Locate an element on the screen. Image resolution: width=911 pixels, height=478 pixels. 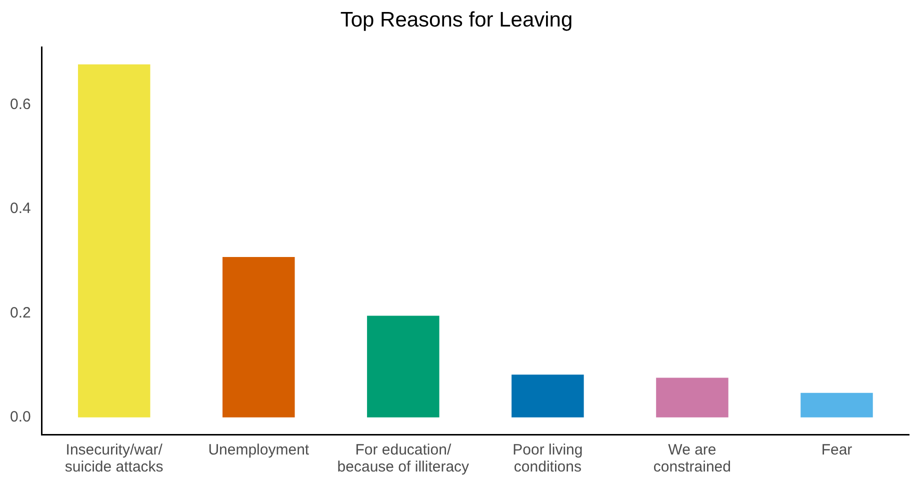
y-tick-label: 0.6 is located at coordinates (20, 105).